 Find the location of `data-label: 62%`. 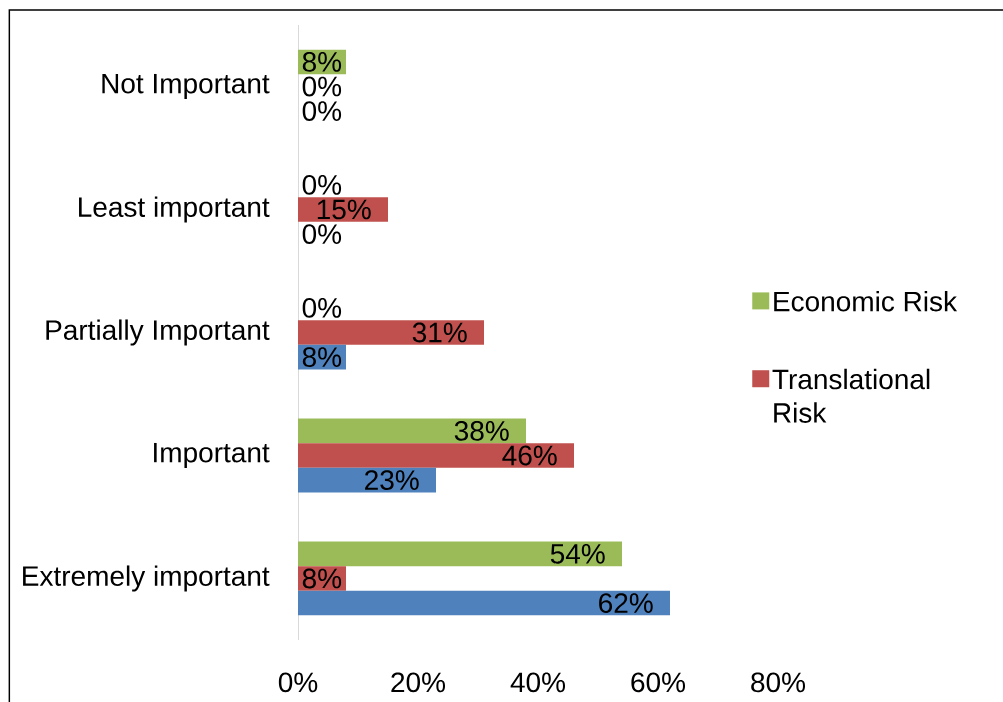

data-label: 62% is located at coordinates (626, 603).